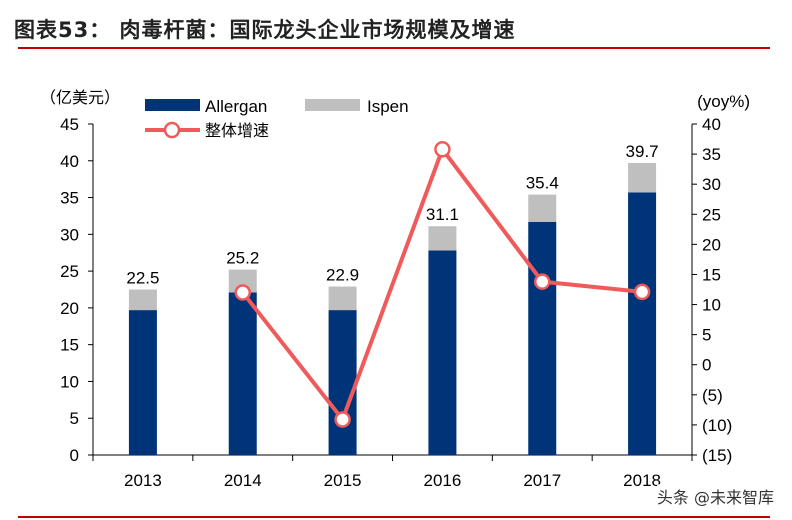 The image size is (792, 520). I want to click on legend-ispen-label: Ispen, so click(388, 106).